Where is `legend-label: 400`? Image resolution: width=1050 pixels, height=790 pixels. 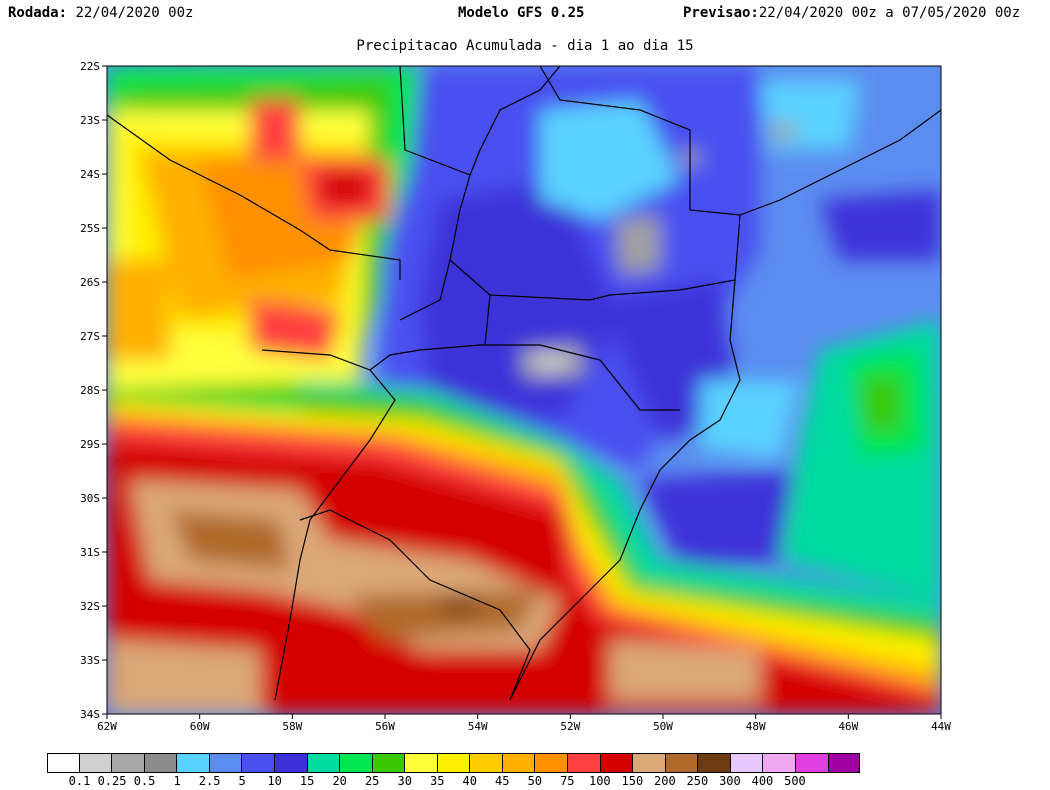 legend-label: 400 is located at coordinates (762, 781).